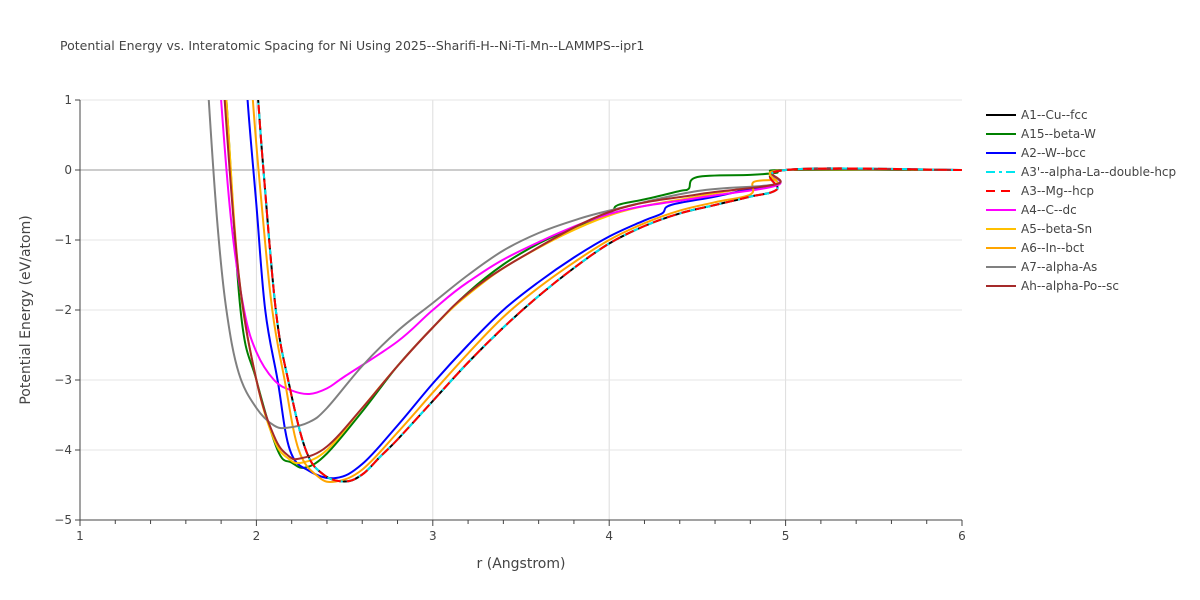 This screenshot has height=600, width=1200. What do you see at coordinates (1059, 267) in the screenshot?
I see `legend-label: A7--alpha-As` at bounding box center [1059, 267].